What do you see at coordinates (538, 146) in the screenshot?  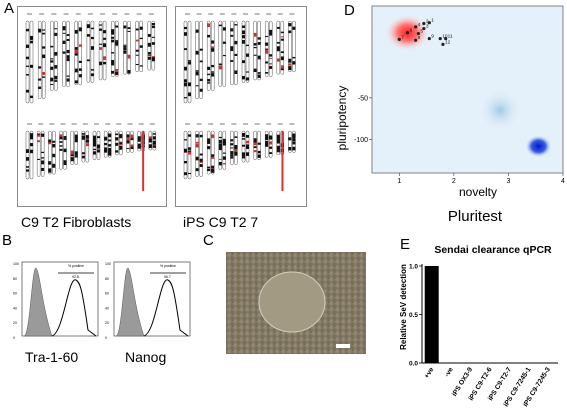 I see `somatic-reference-density` at bounding box center [538, 146].